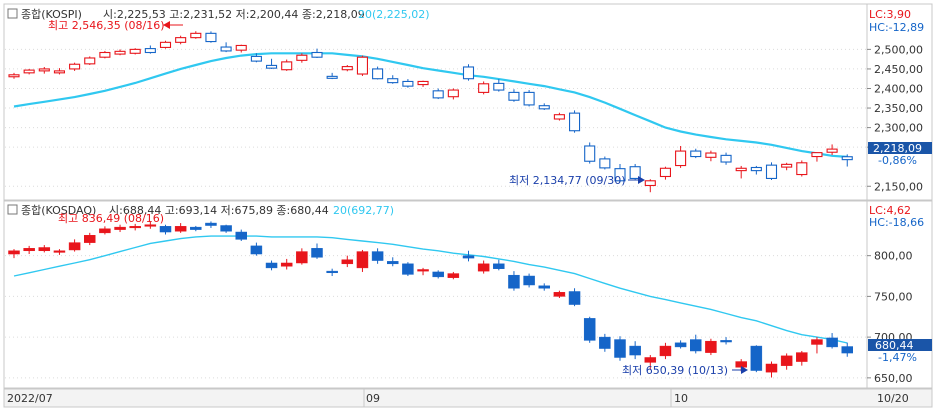 This screenshot has height=411, width=936. What do you see at coordinates (900, 148) in the screenshot?
I see `kospi-last-price-box` at bounding box center [900, 148].